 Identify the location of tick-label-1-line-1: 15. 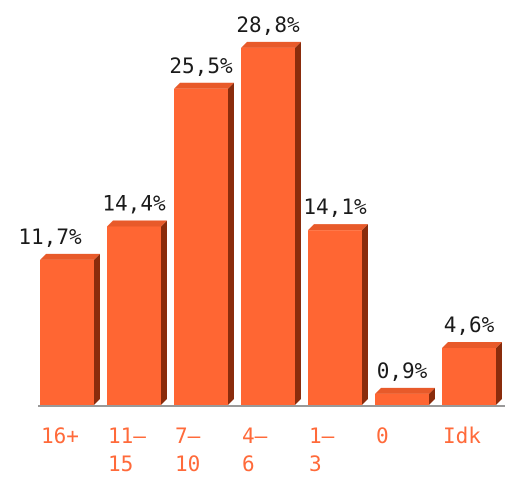
(120, 464).